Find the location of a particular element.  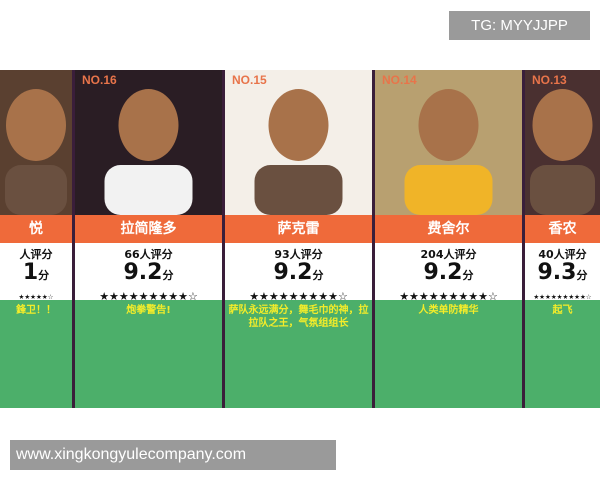

player-photo: NO.15 is located at coordinates (298, 142).